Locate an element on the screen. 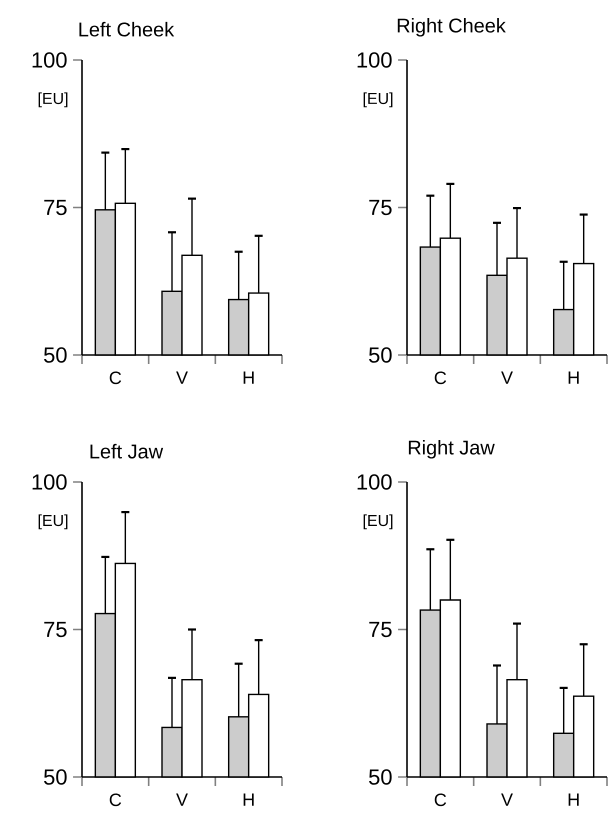 The image size is (609, 817). chart-title: Left Jaw is located at coordinates (127, 451).